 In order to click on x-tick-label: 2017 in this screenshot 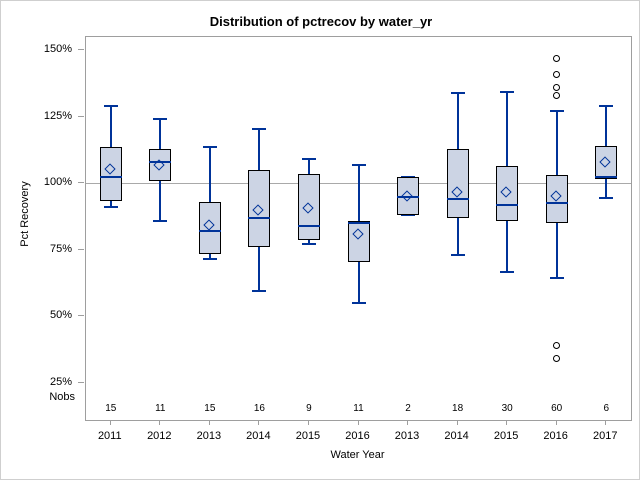, I will do `click(605, 436)`.